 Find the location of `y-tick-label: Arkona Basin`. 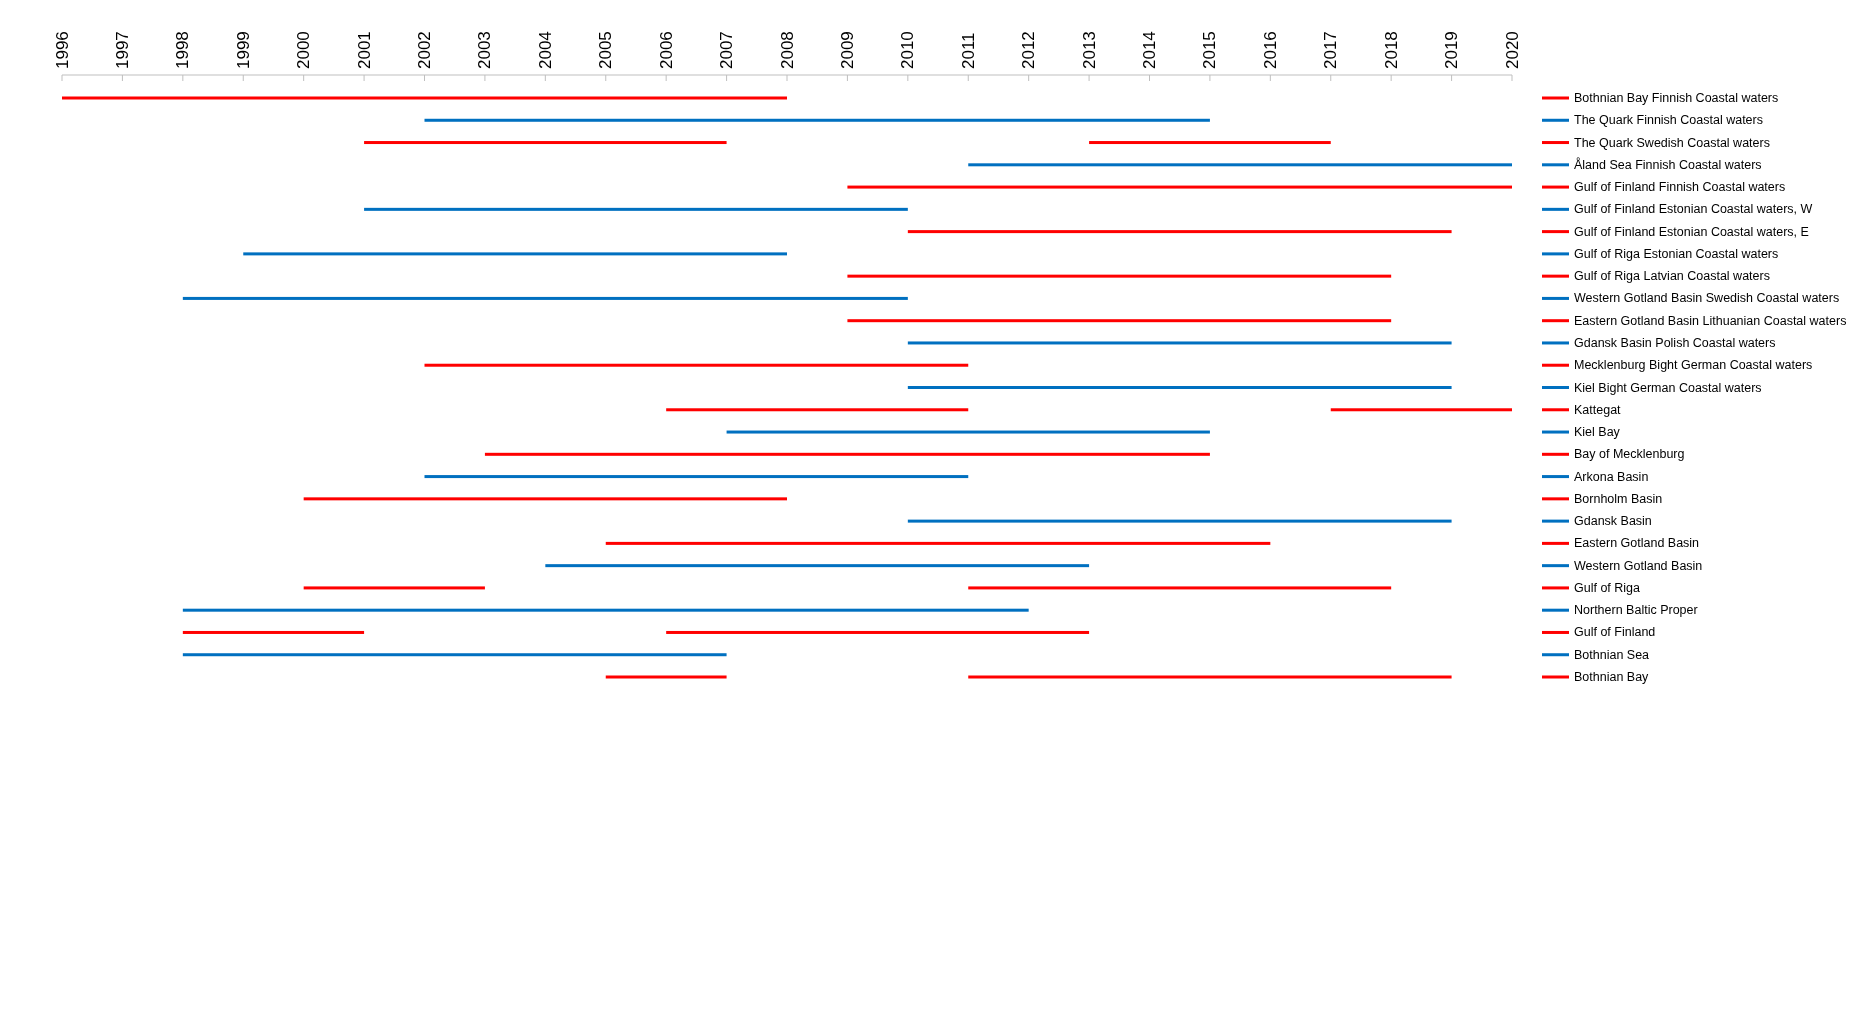

y-tick-label: Arkona Basin is located at coordinates (1611, 476).